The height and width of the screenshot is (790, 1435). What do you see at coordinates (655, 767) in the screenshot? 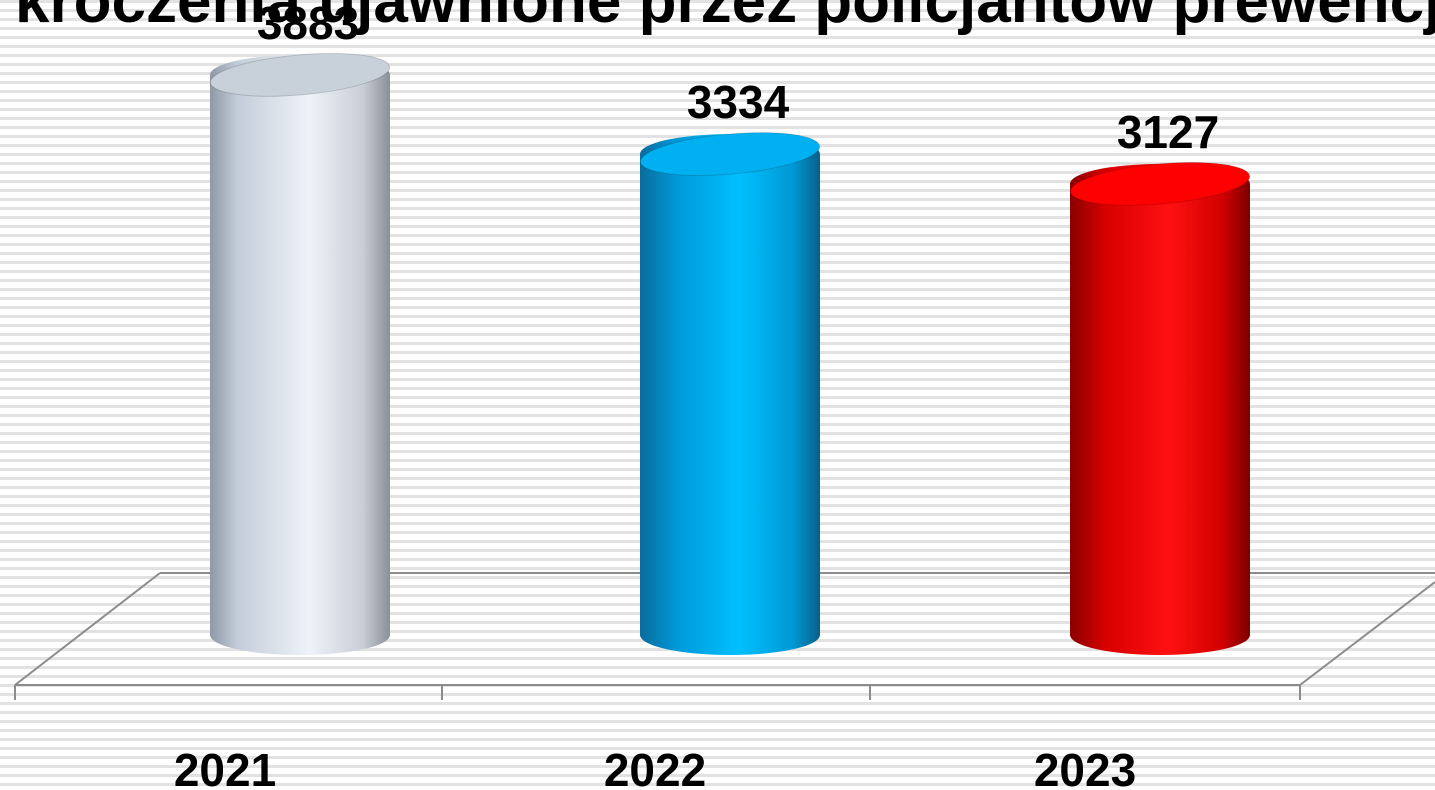
I see `x-tick-label: 2022` at bounding box center [655, 767].